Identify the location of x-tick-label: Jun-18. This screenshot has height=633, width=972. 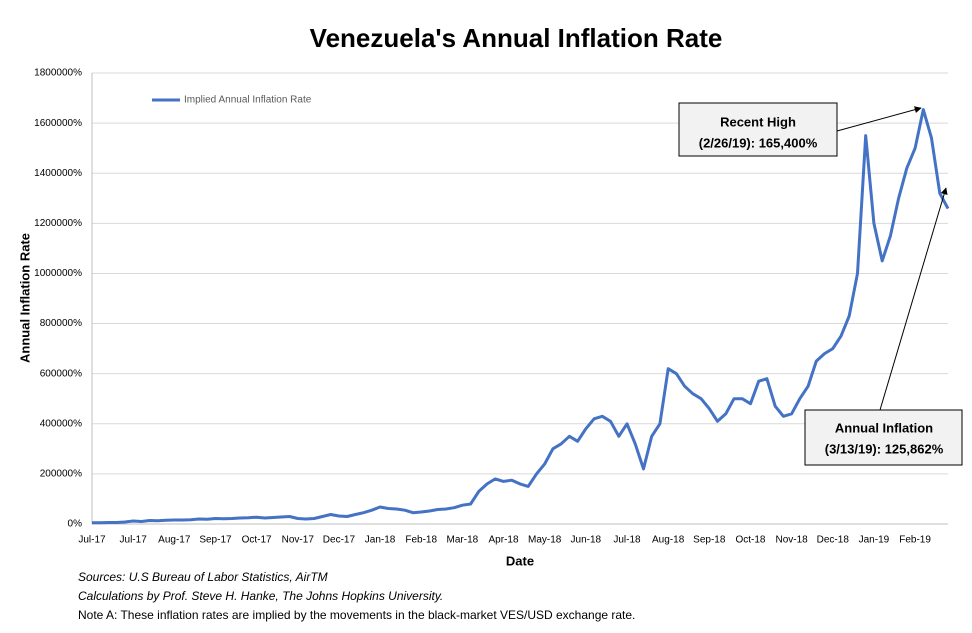
(586, 540).